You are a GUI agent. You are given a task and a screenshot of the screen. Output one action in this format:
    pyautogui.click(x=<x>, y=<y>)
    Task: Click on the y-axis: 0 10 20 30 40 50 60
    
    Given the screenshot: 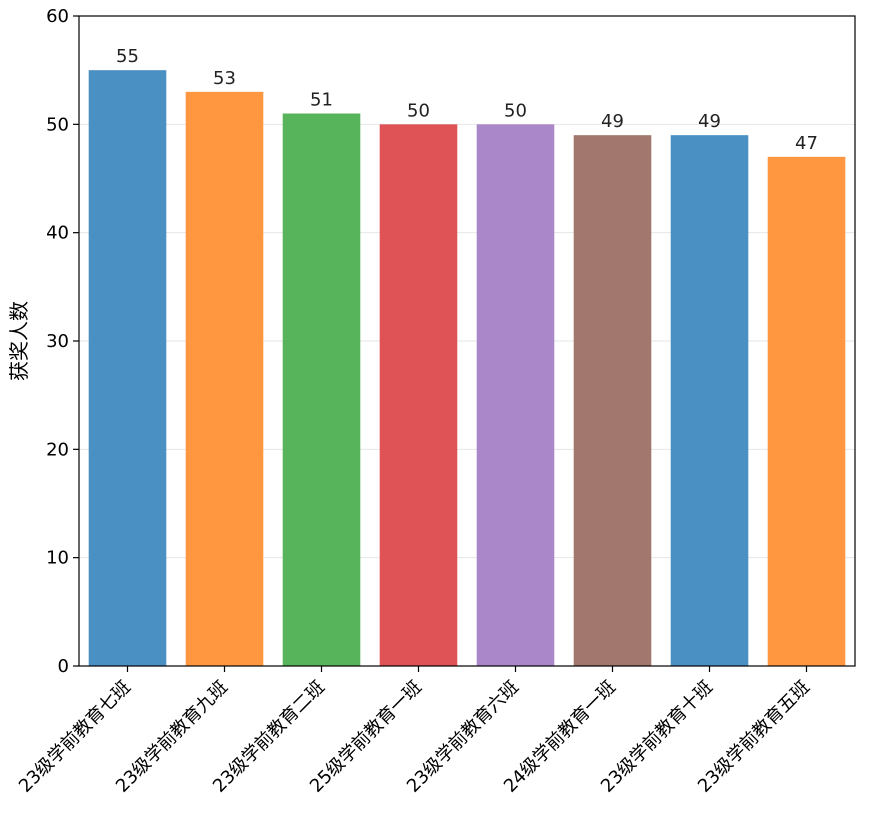 What is the action you would take?
    pyautogui.click(x=62, y=341)
    